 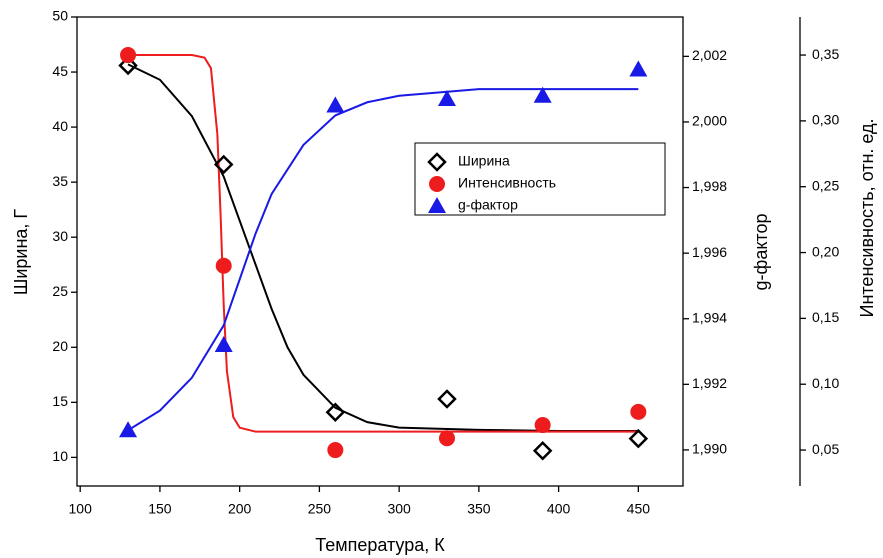 I want to click on y2-tick-label: 1,990, so click(x=709, y=449).